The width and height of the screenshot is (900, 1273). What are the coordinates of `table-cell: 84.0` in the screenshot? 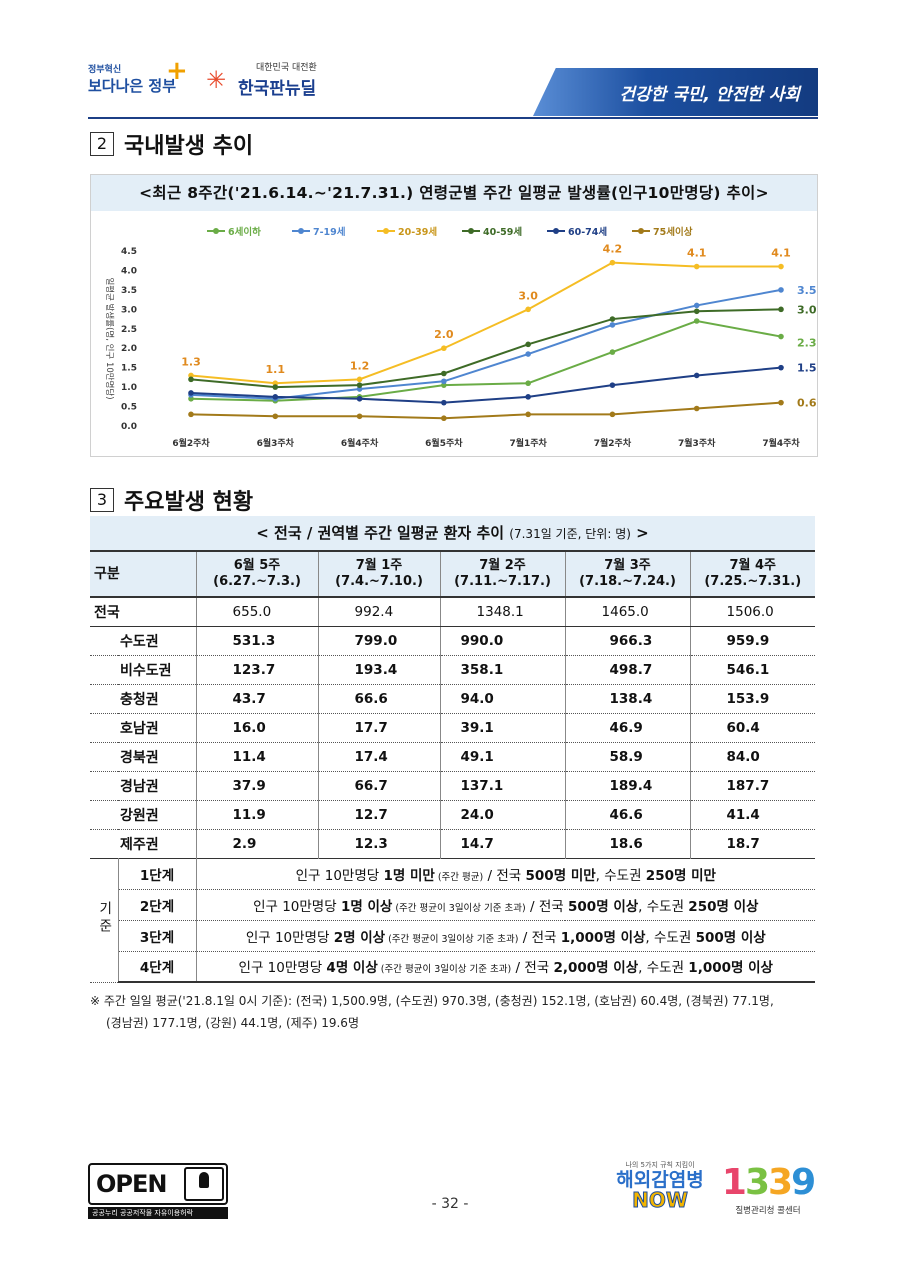 It's located at (752, 757).